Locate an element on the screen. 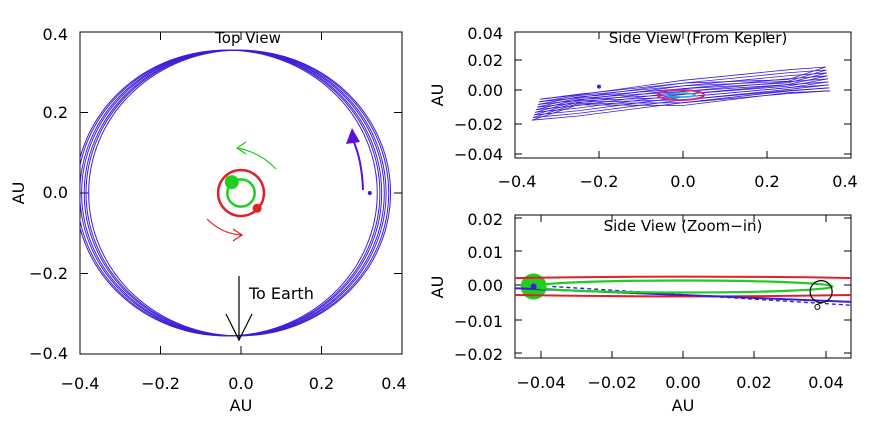 This screenshot has height=428, width=872. direction-arrowhead-inner is located at coordinates (238, 235).